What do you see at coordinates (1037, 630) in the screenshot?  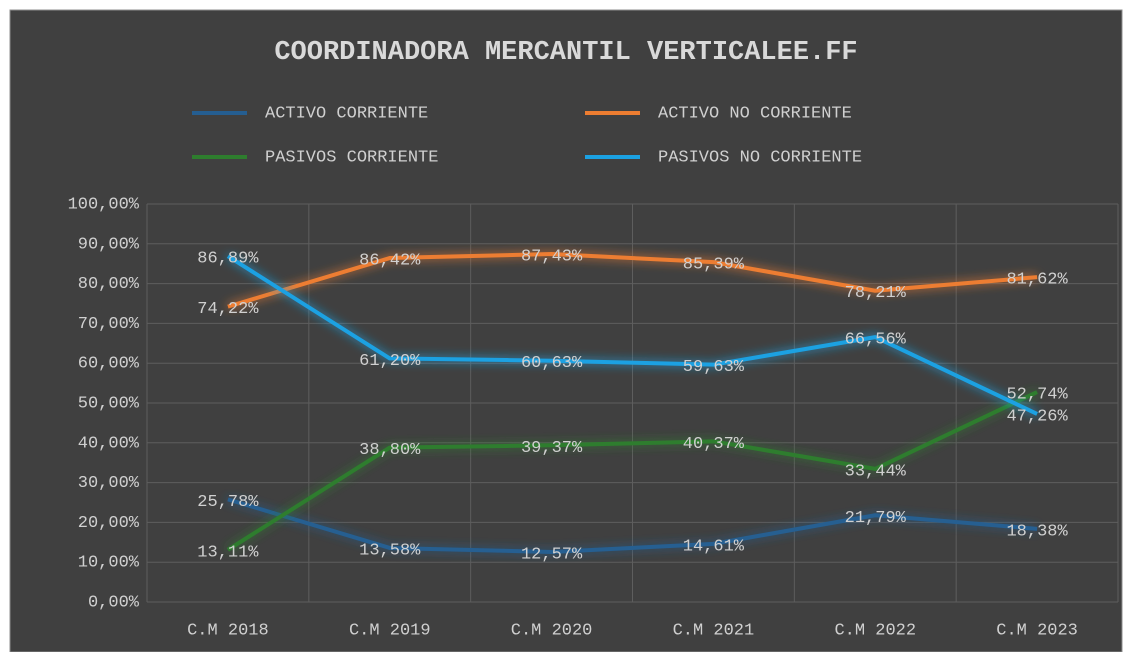 I see `x-tick-label: C.M 2023` at bounding box center [1037, 630].